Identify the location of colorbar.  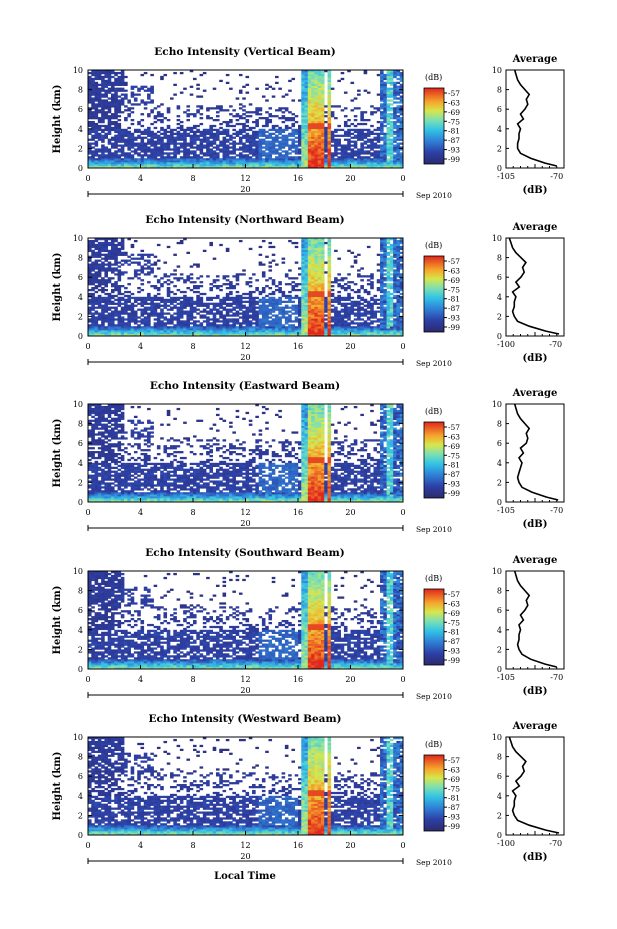
(434, 126).